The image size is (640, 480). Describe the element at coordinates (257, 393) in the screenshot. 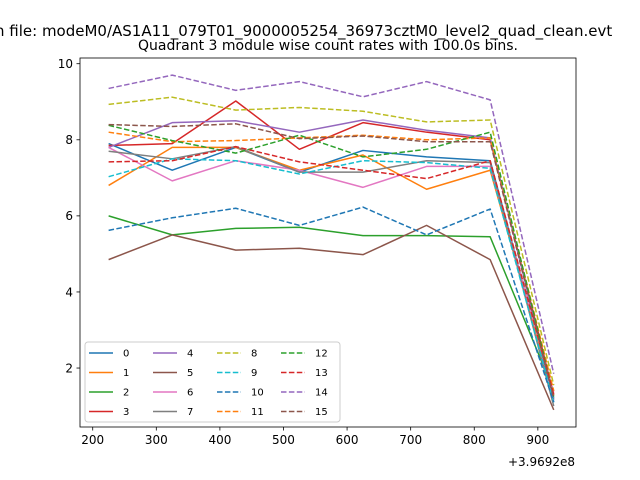

I see `legend-label: 10` at that location.